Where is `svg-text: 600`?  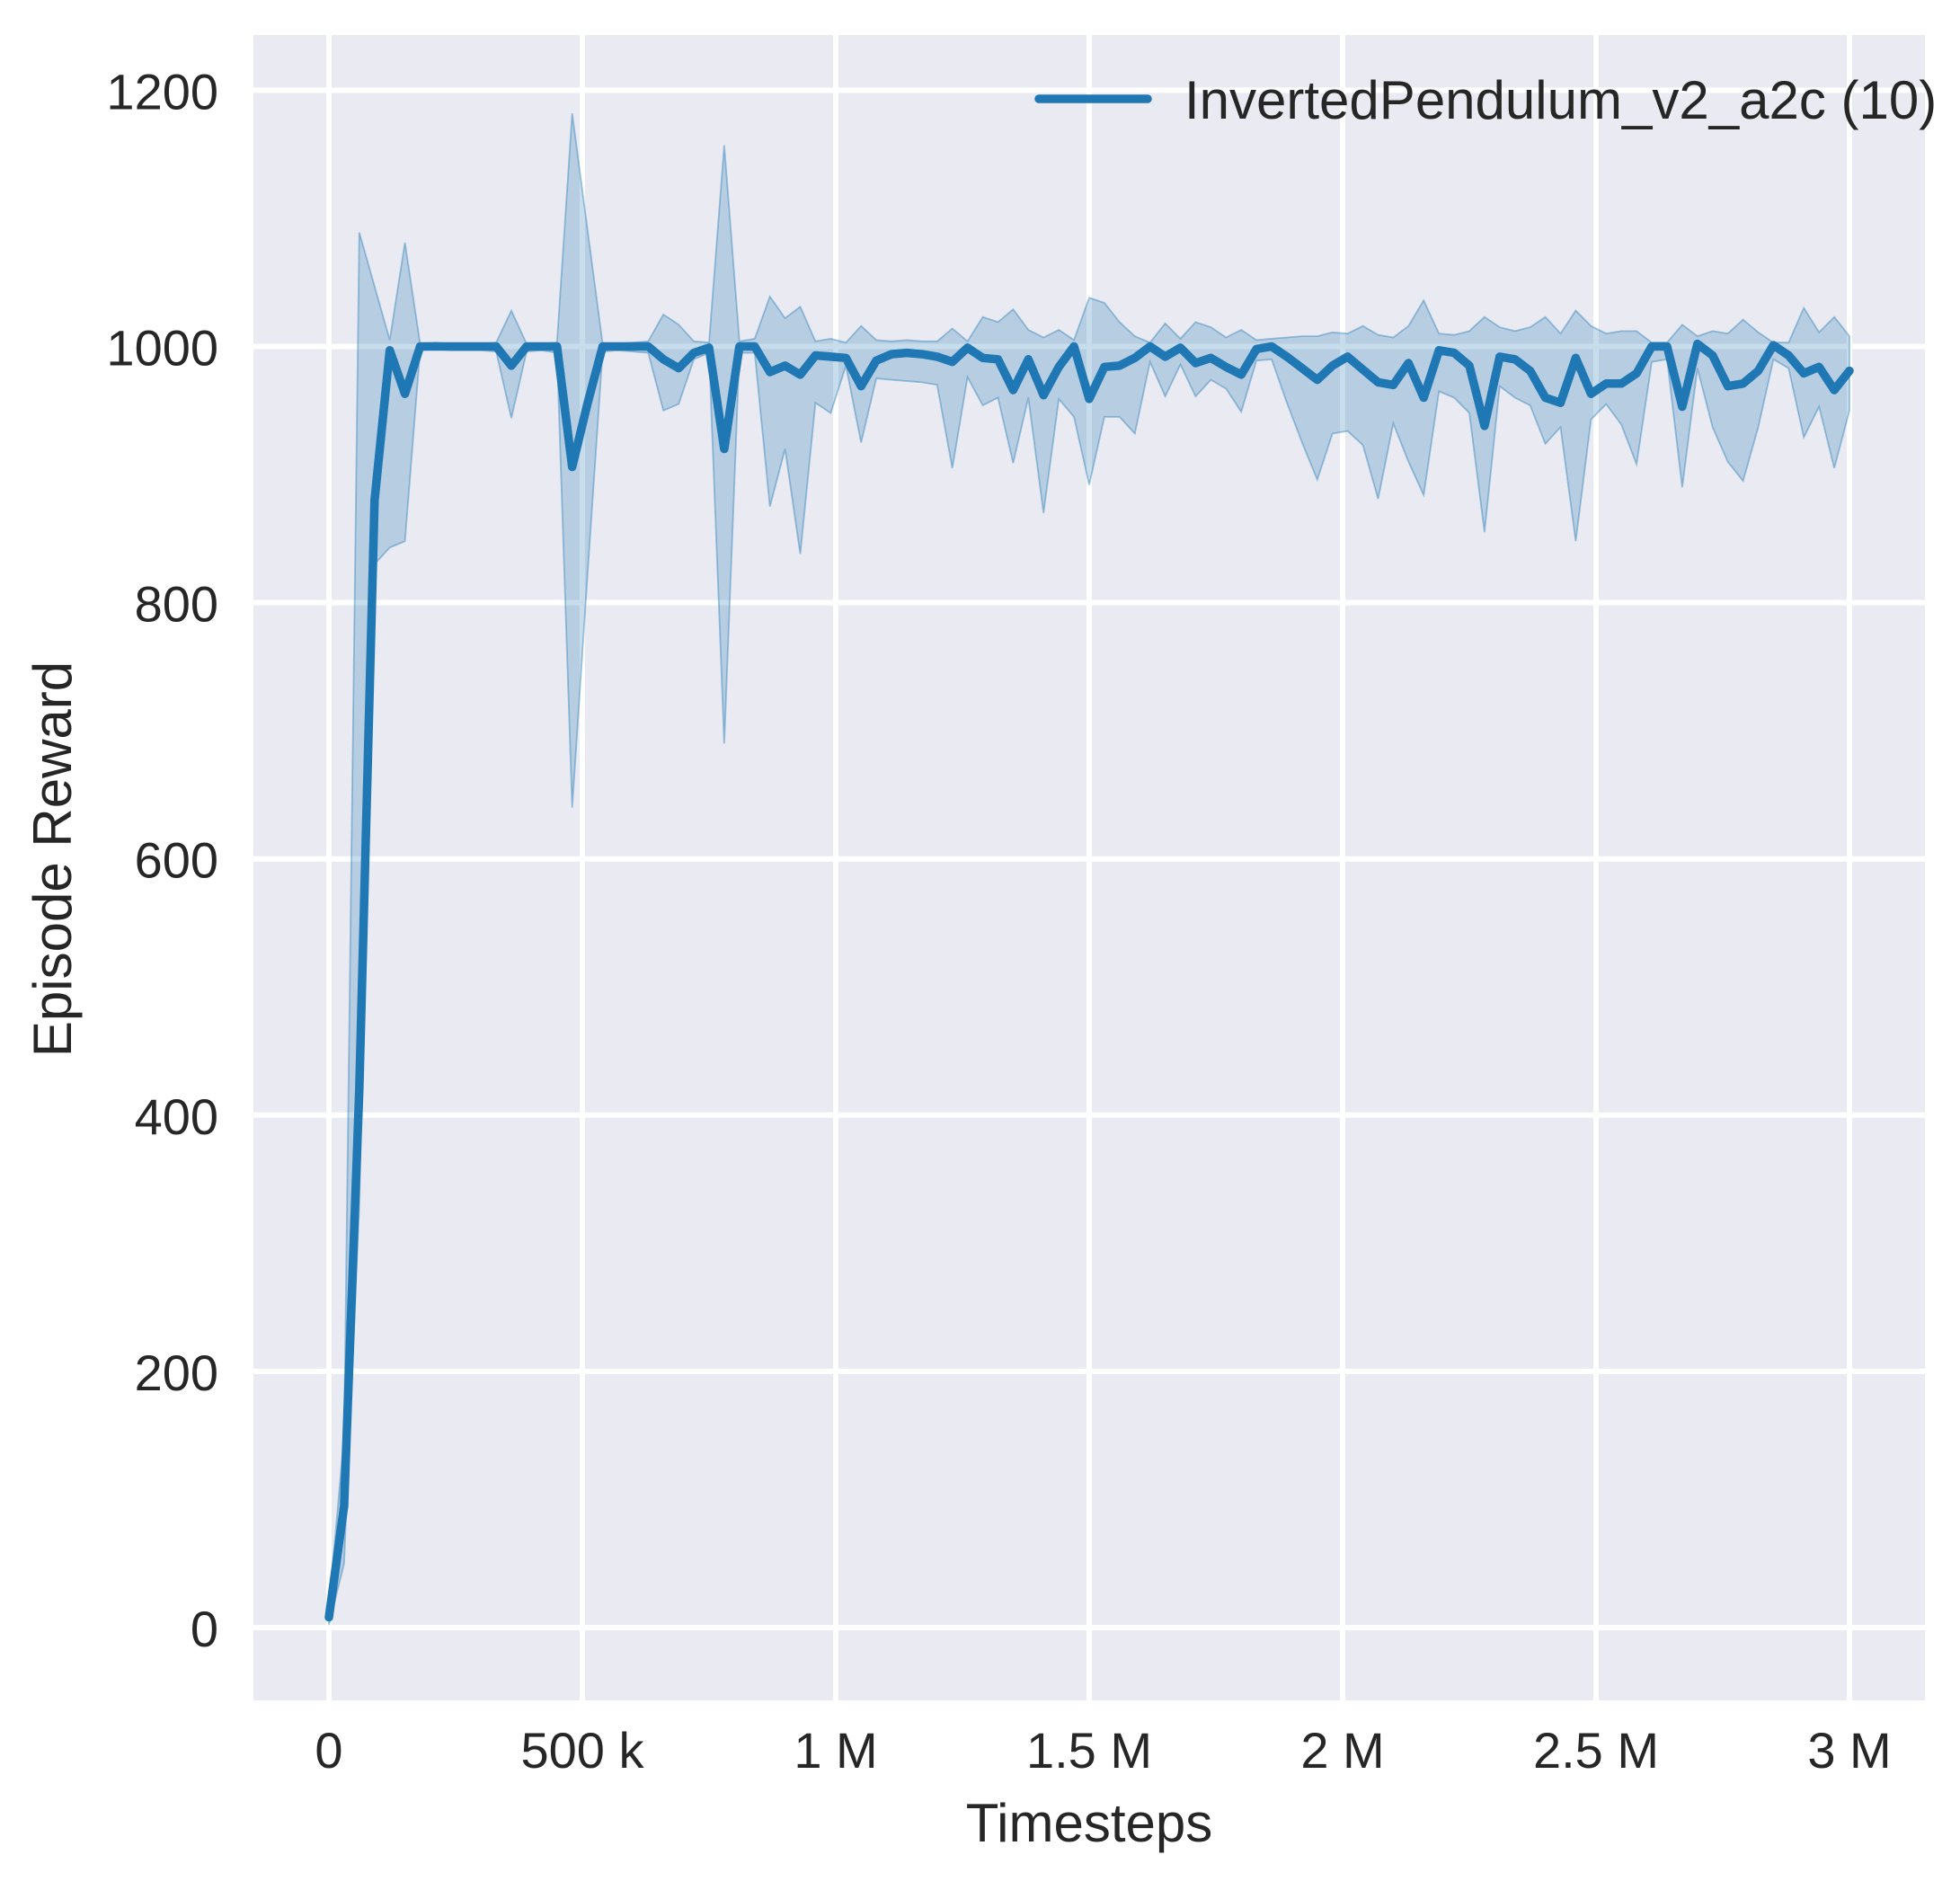 svg-text: 600 is located at coordinates (177, 860).